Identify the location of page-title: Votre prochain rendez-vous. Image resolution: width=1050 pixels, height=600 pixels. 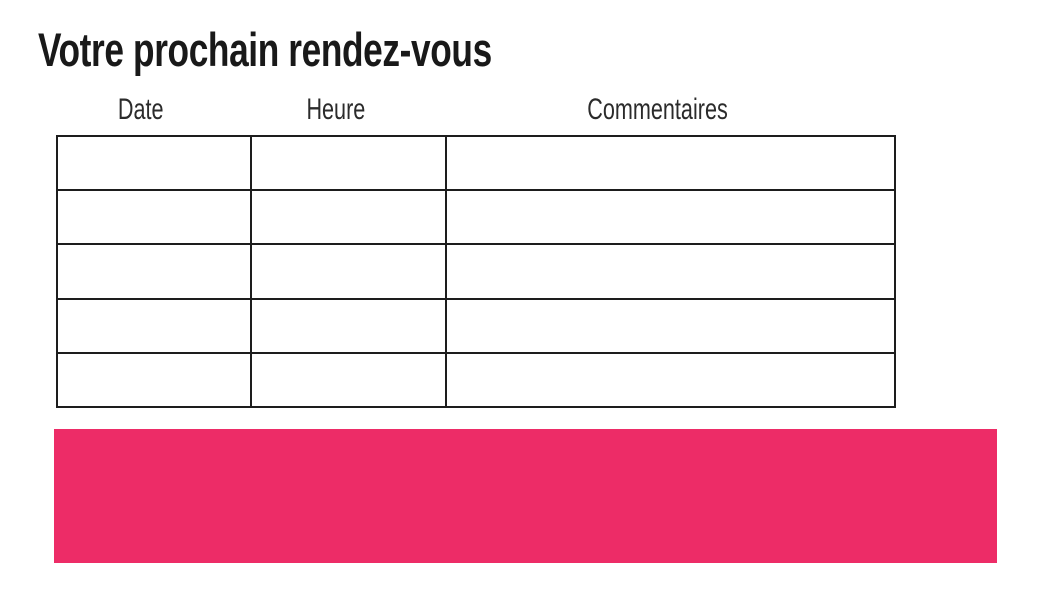
(265, 49).